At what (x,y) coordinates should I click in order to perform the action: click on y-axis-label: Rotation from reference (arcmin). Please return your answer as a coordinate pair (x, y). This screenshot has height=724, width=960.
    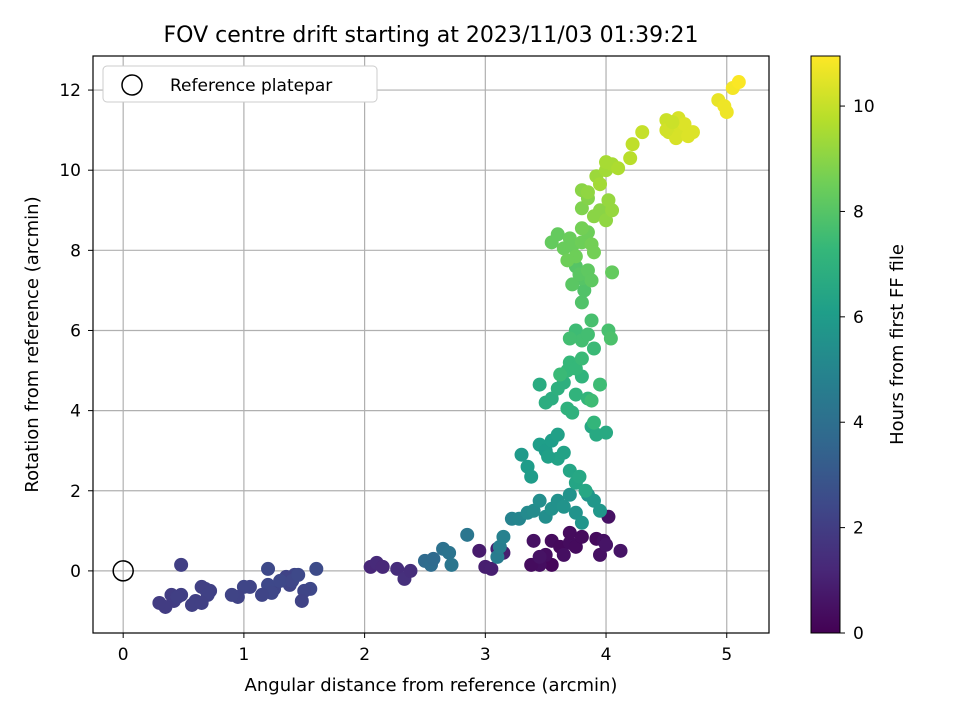
    Looking at the image, I should click on (32, 344).